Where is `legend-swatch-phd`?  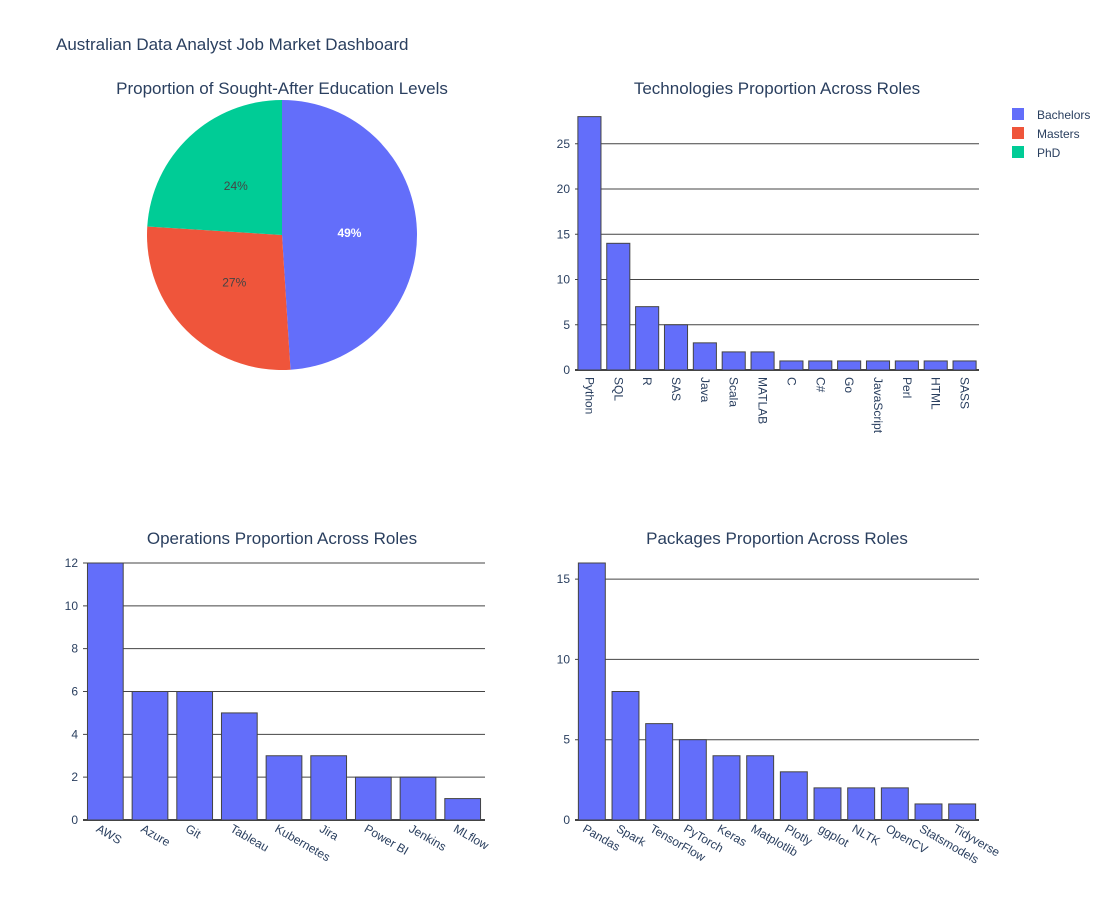 legend-swatch-phd is located at coordinates (1018, 152).